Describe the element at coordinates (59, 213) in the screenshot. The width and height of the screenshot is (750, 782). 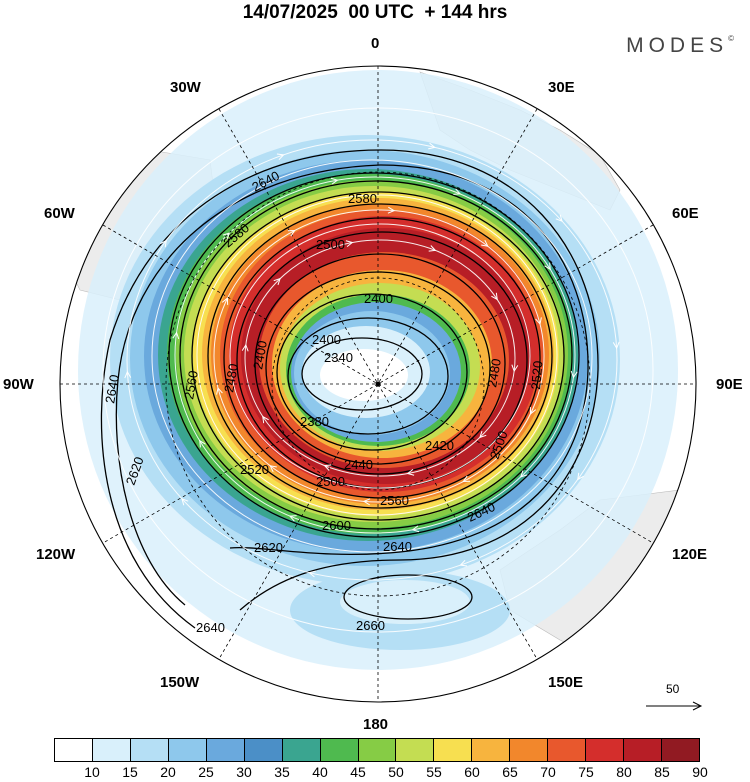
I see `lon-label-60w: 60W` at that location.